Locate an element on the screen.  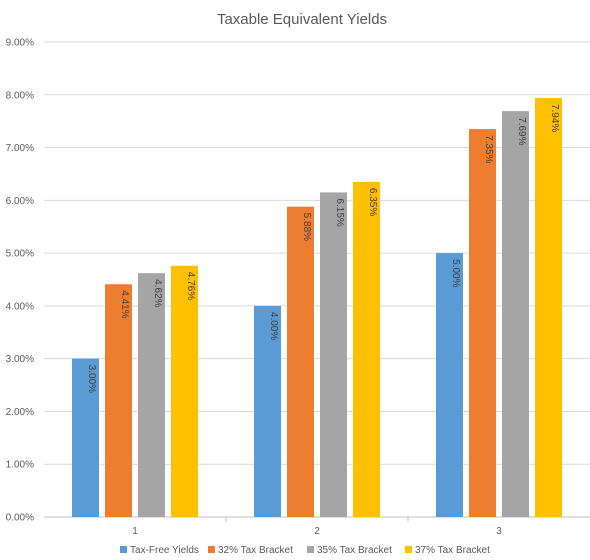
legend-item: Tax-Free Yields is located at coordinates (159, 550).